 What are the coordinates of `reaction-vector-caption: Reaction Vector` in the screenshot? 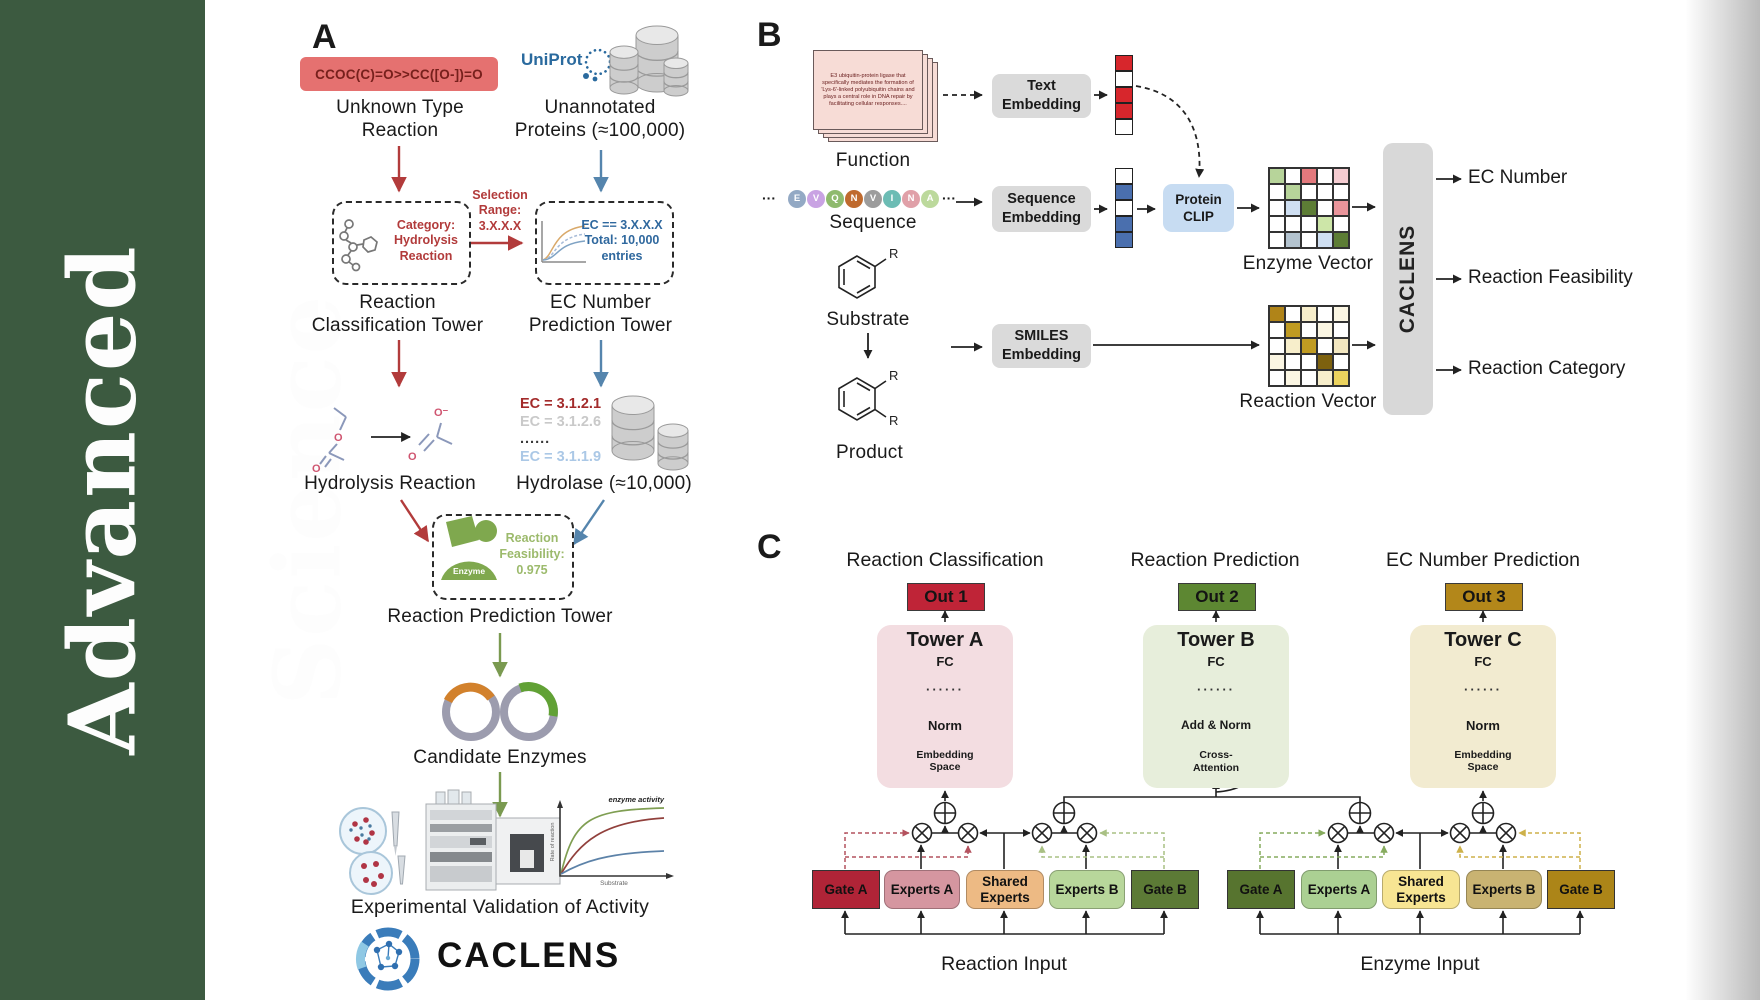 It's located at (1308, 401).